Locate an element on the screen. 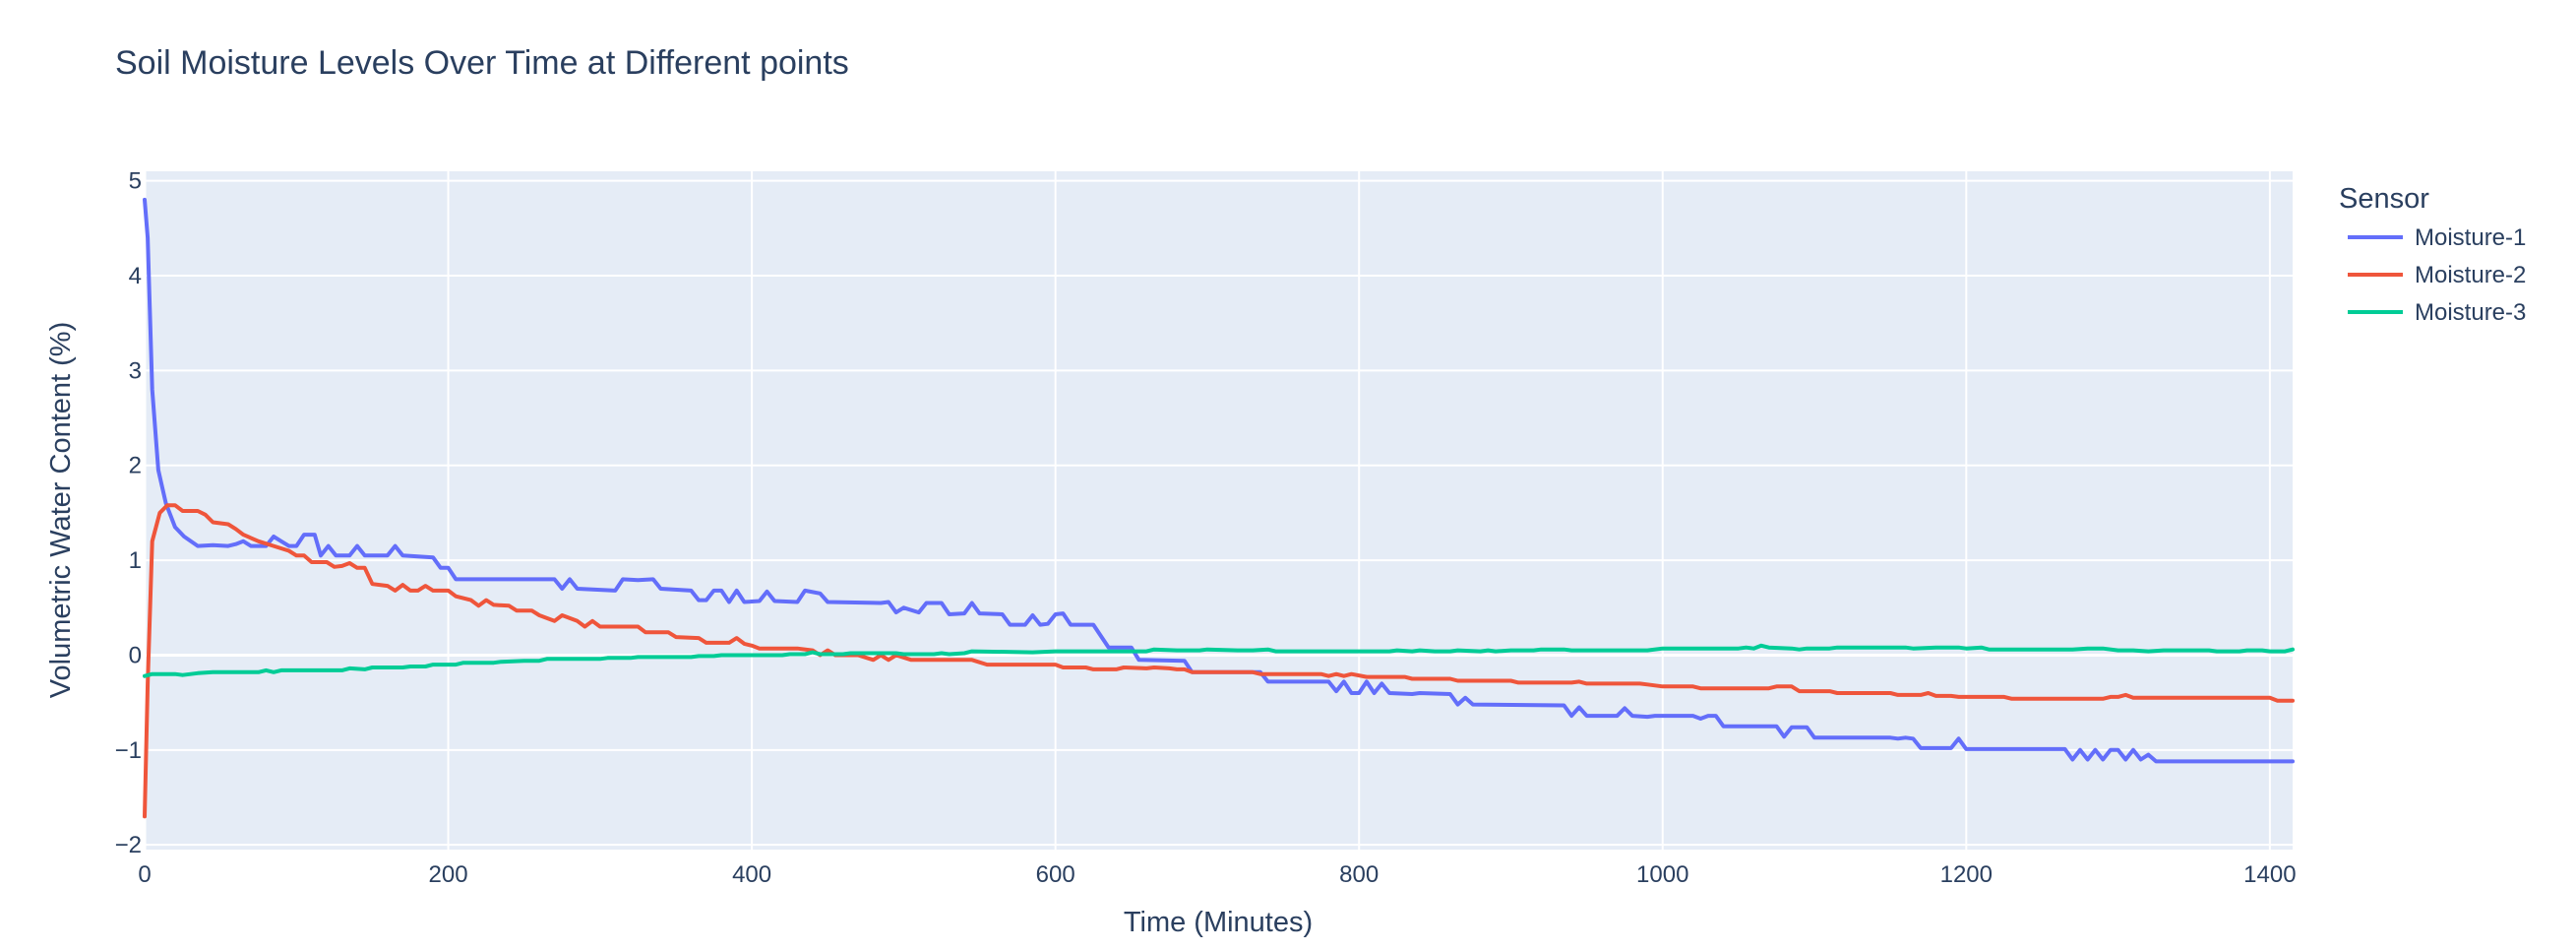 This screenshot has width=2576, height=951. x-axis-title: Time (Minutes) is located at coordinates (1218, 922).